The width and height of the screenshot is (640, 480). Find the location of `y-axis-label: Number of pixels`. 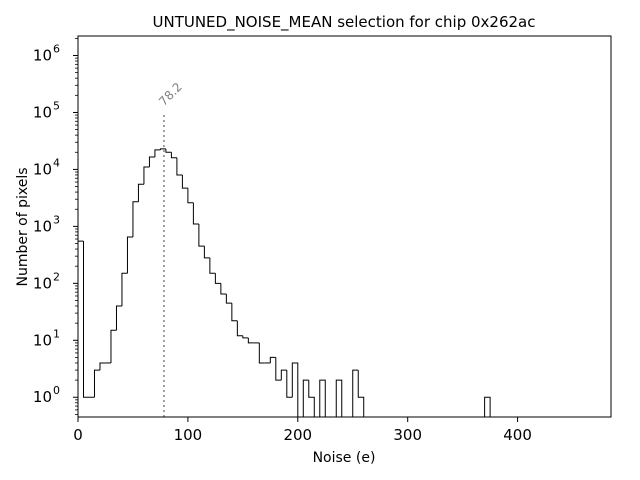

y-axis-label: Number of pixels is located at coordinates (23, 226).